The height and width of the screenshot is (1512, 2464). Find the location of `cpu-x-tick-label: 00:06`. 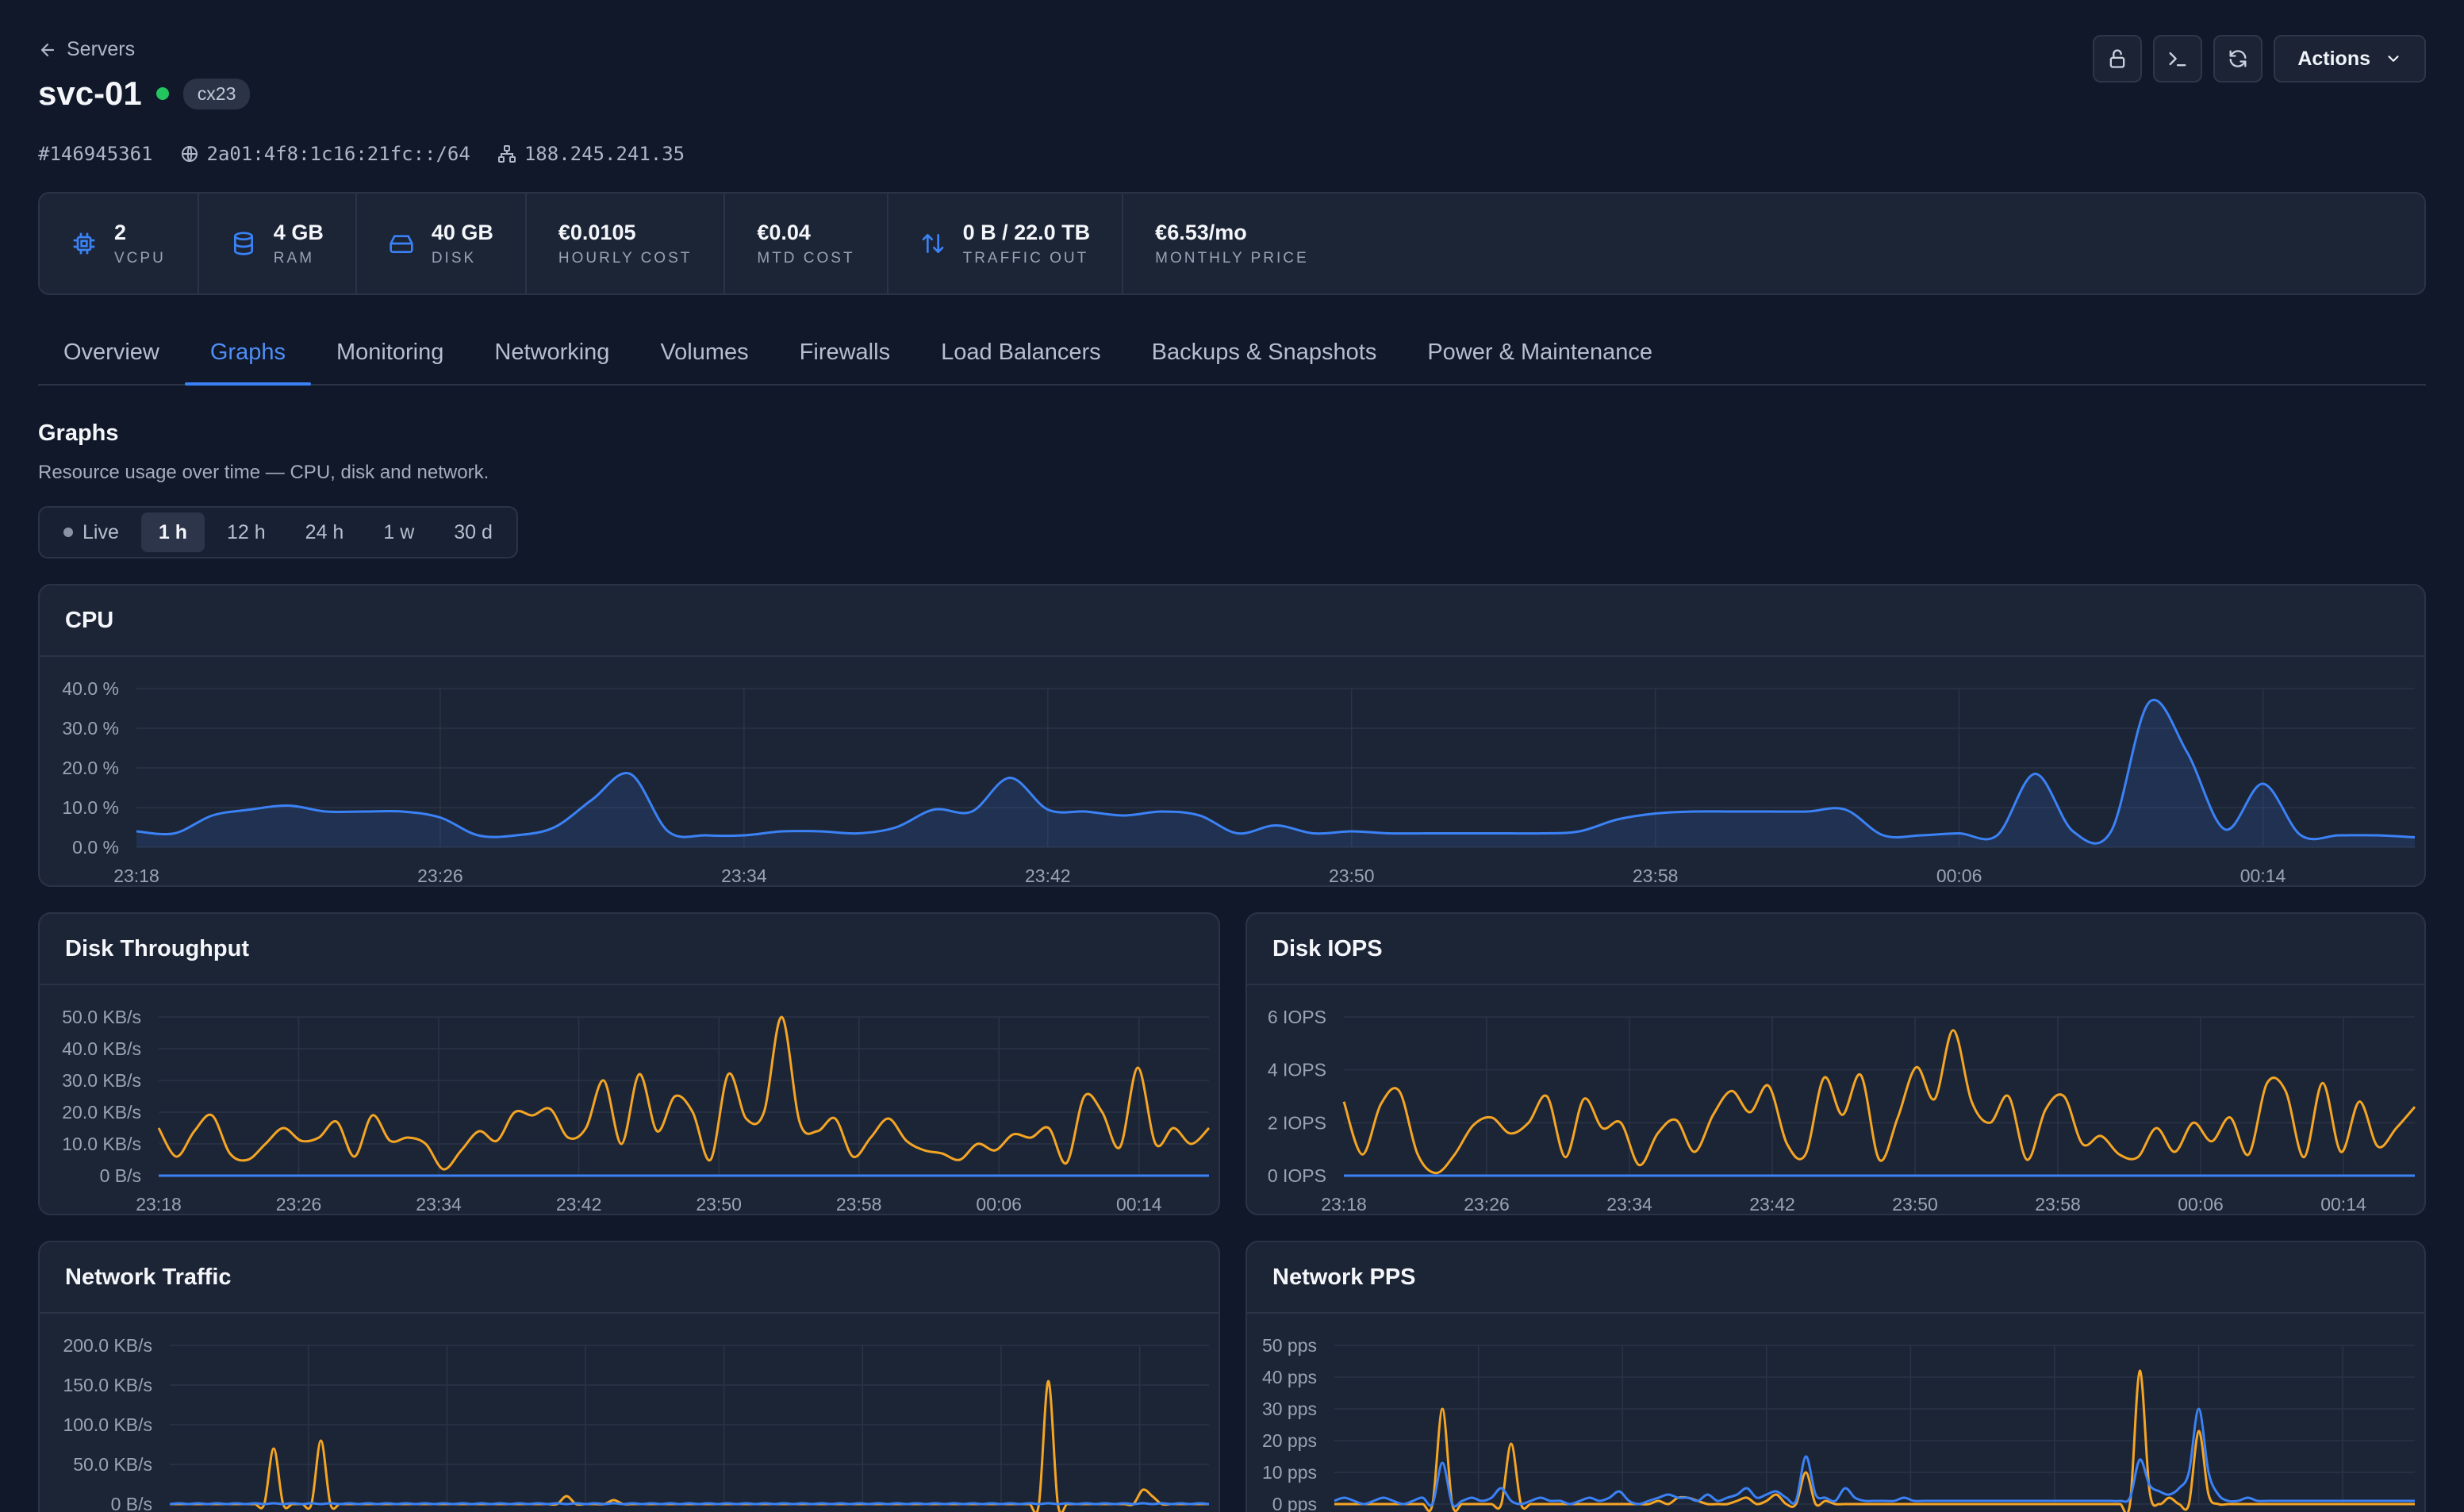

cpu-x-tick-label: 00:06 is located at coordinates (1959, 876).